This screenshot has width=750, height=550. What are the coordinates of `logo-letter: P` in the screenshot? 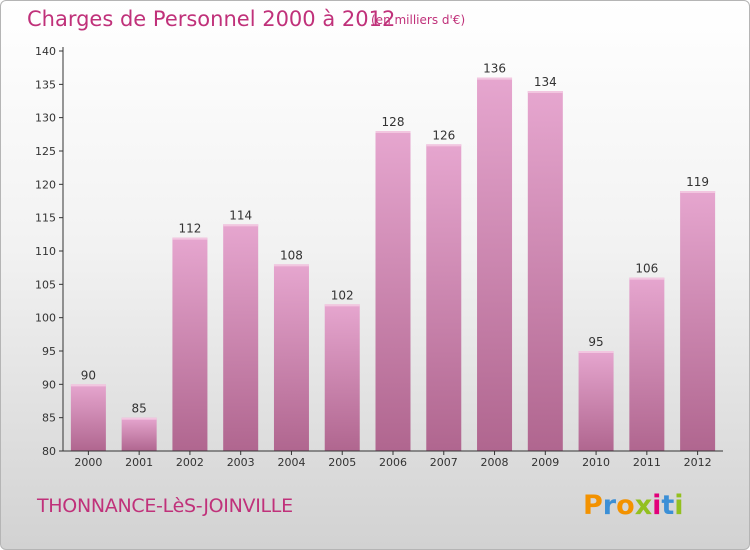 It's located at (593, 505).